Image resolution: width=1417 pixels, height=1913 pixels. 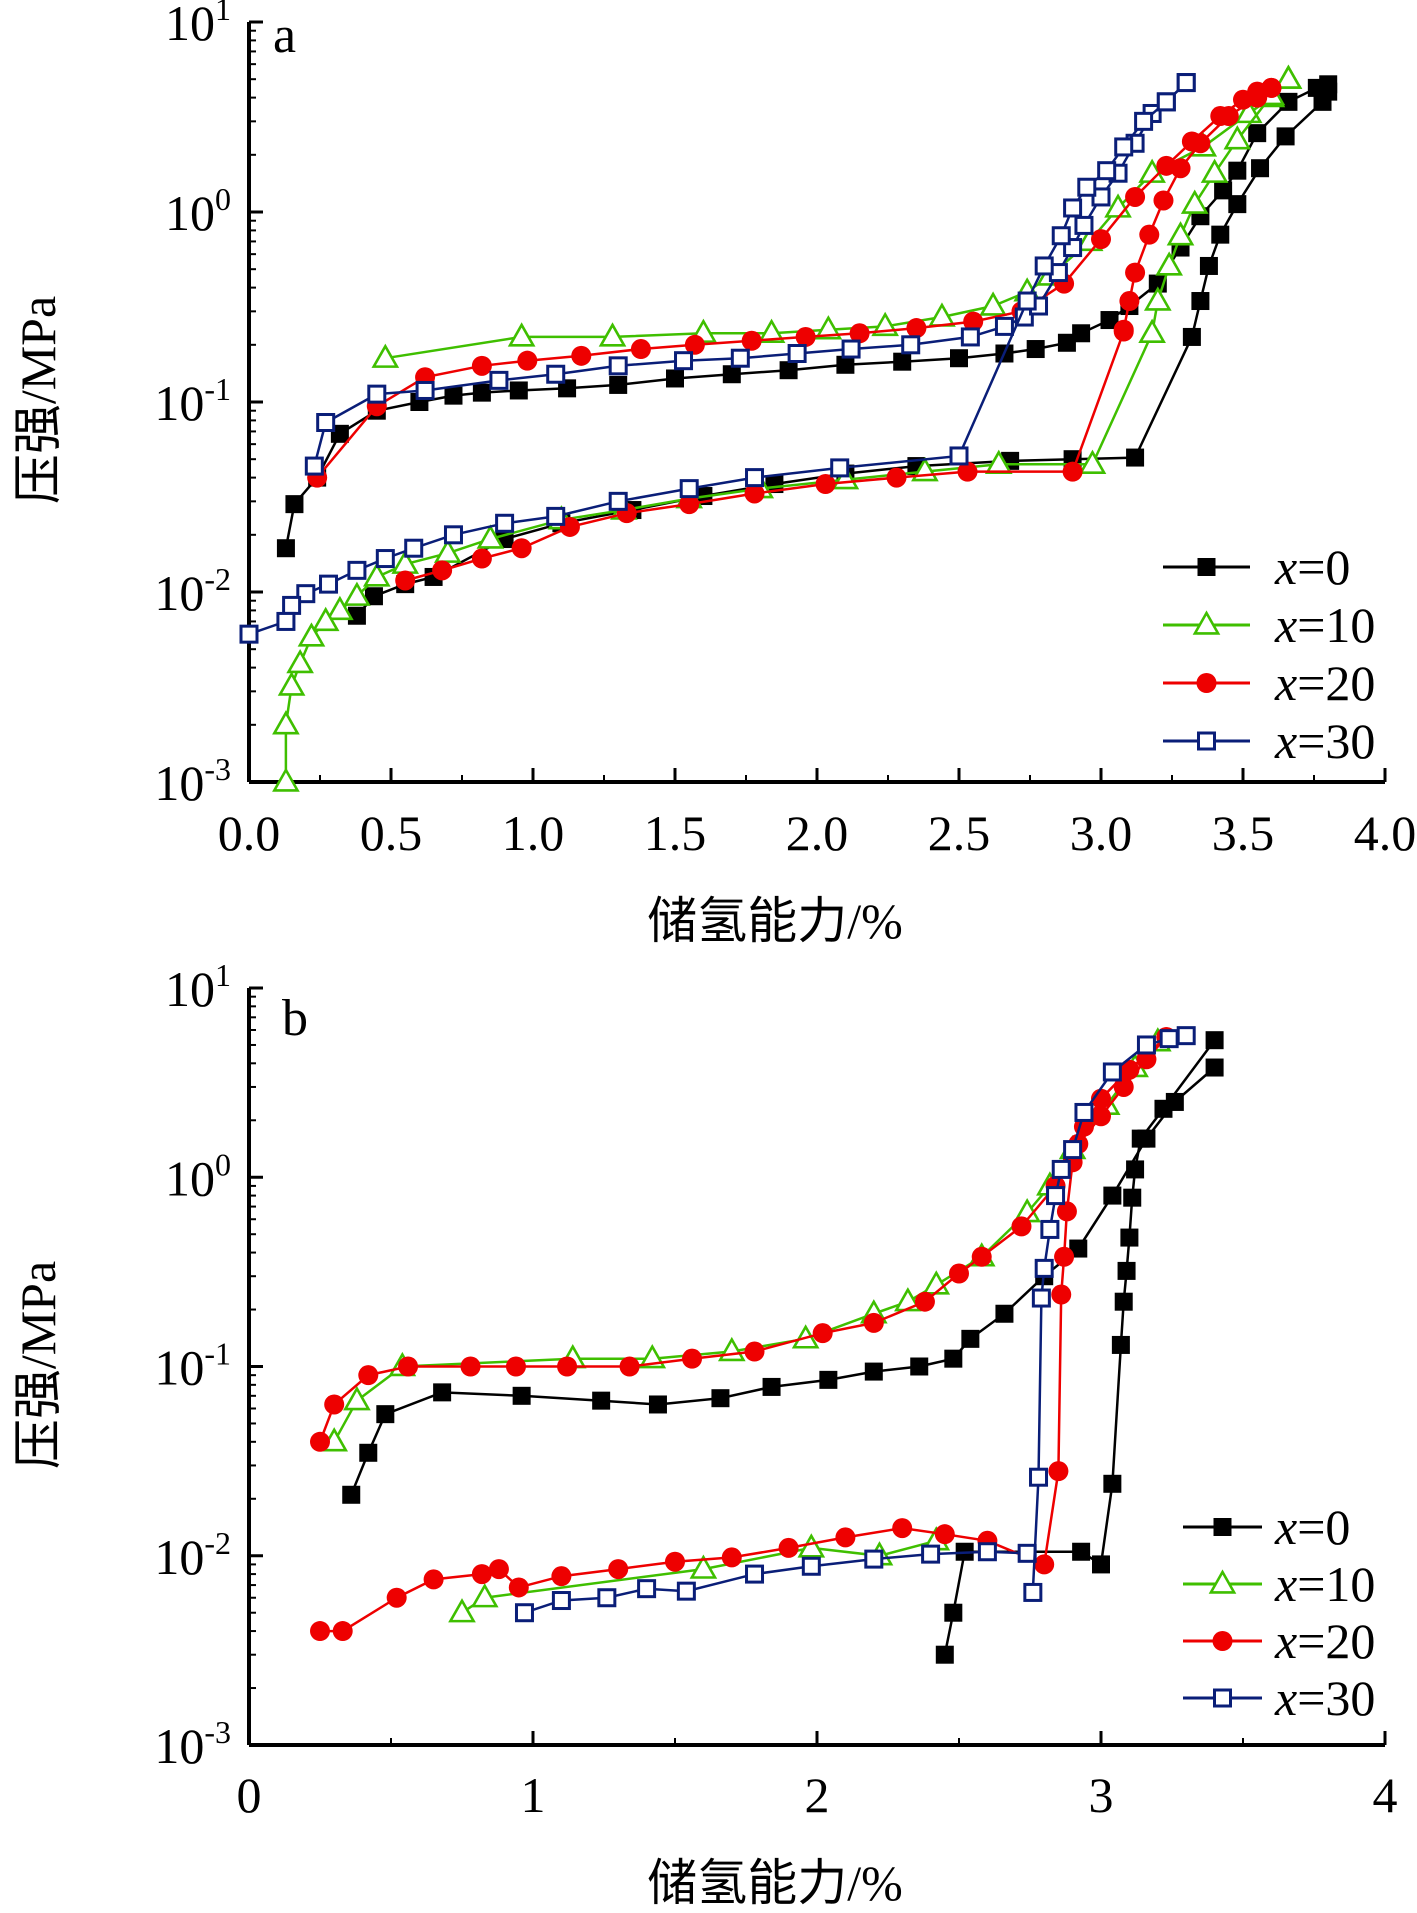 What do you see at coordinates (1269, 654) in the screenshot?
I see `legend: x=0x=10x=20x=30` at bounding box center [1269, 654].